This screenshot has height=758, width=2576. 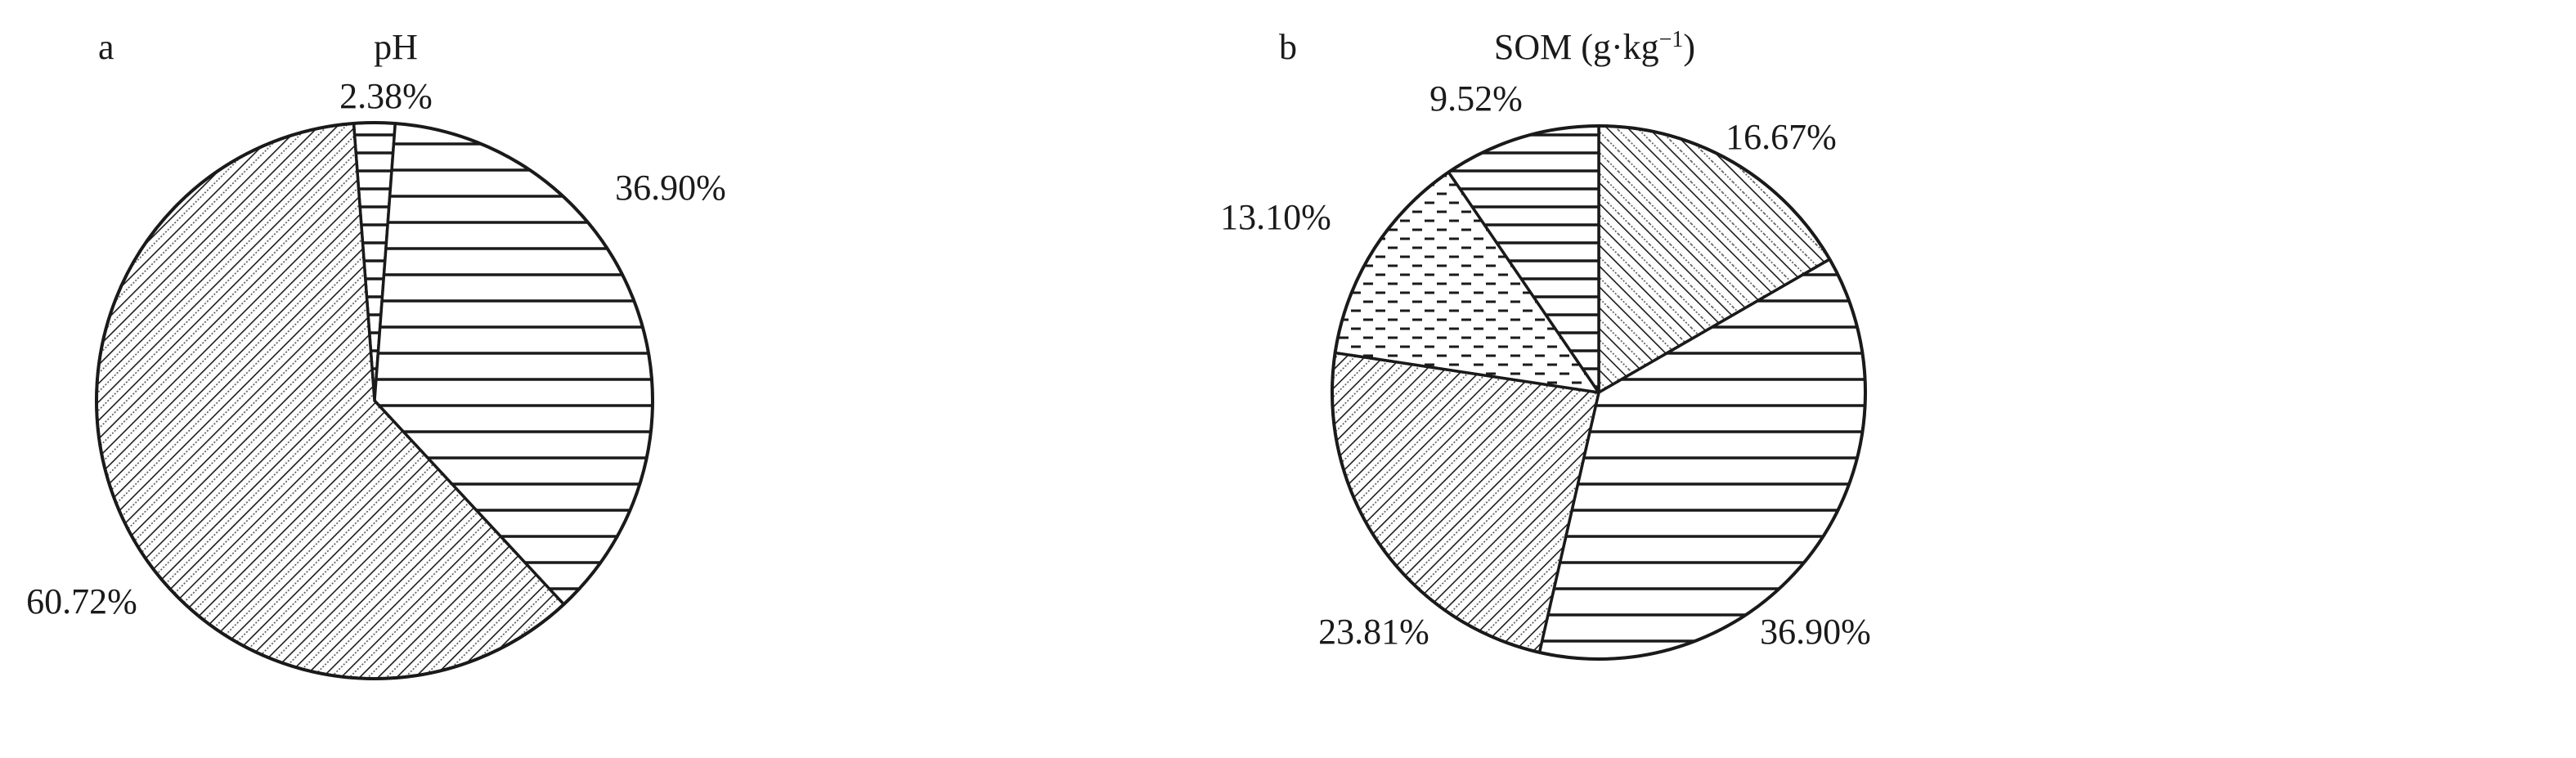 I want to click on chart-a-value-label-0: 2.38%, so click(x=386, y=96).